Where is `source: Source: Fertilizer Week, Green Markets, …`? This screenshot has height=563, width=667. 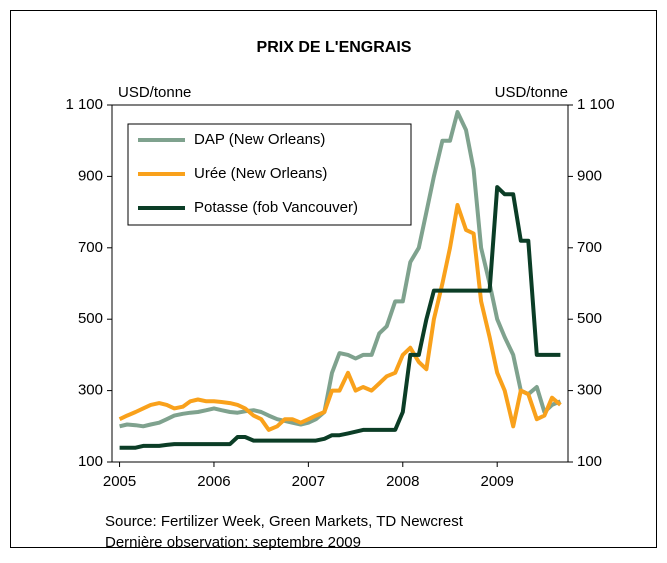 source: Source: Fertilizer Week, Green Markets, … is located at coordinates (284, 521).